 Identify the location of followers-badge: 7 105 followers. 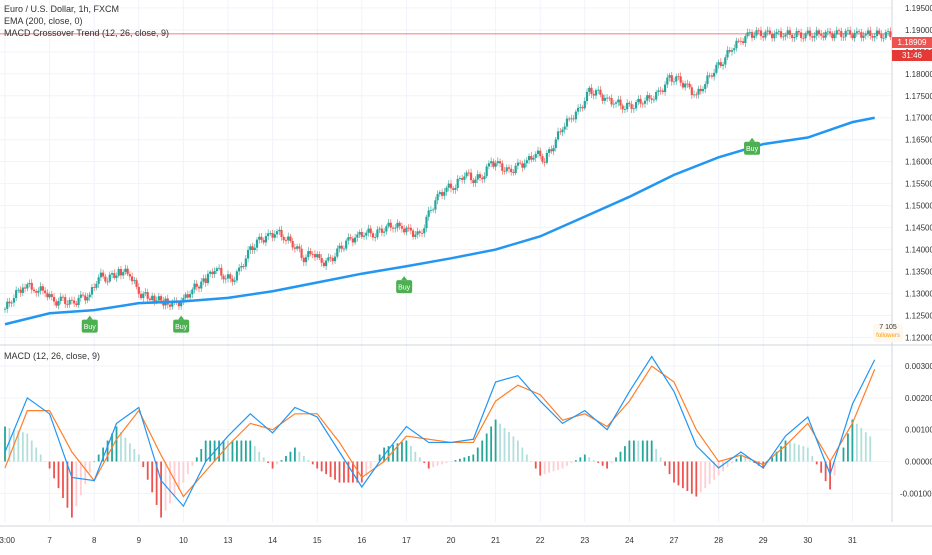
(888, 333).